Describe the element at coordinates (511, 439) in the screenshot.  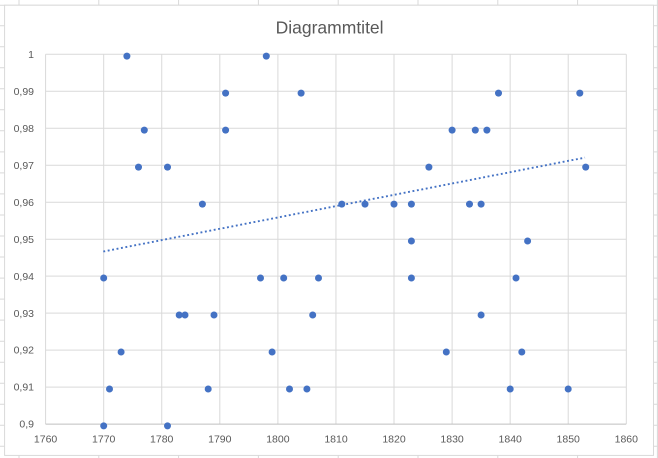
I see `svg-text: 1840` at that location.